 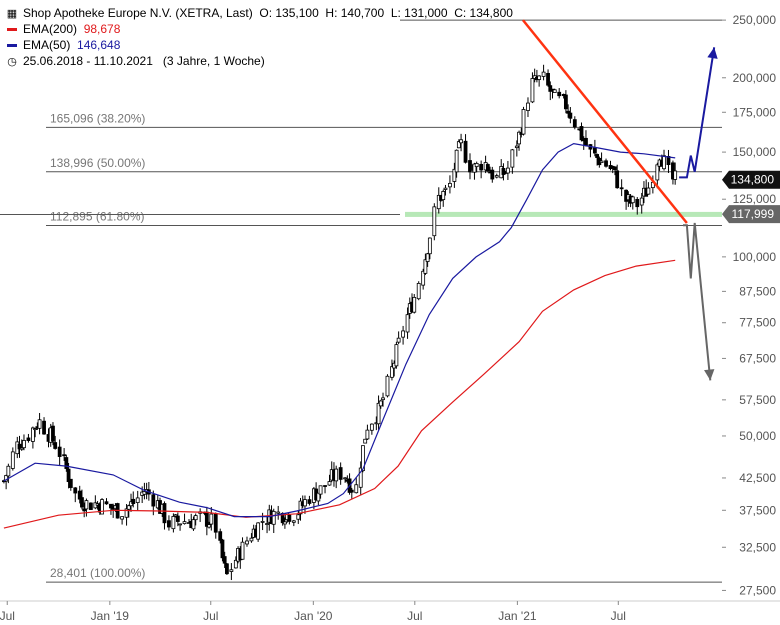 I want to click on y-tick-label: 67,500, so click(x=757, y=358).